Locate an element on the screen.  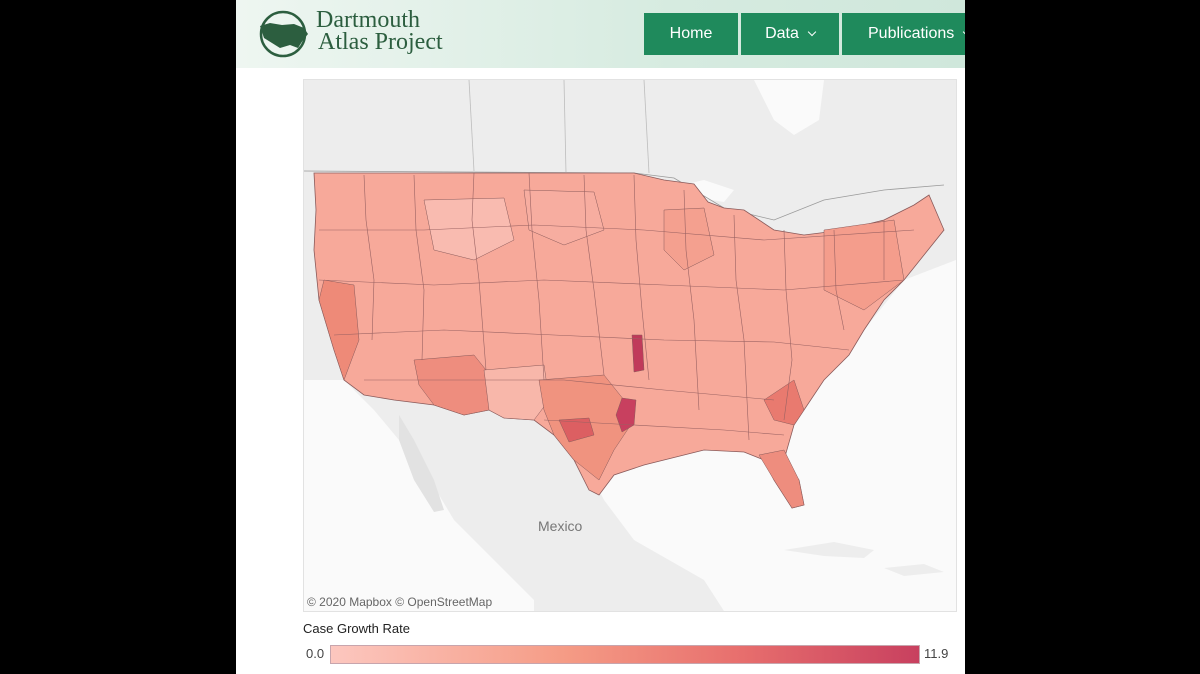
legend-title: Case Growth Rate is located at coordinates (356, 628).